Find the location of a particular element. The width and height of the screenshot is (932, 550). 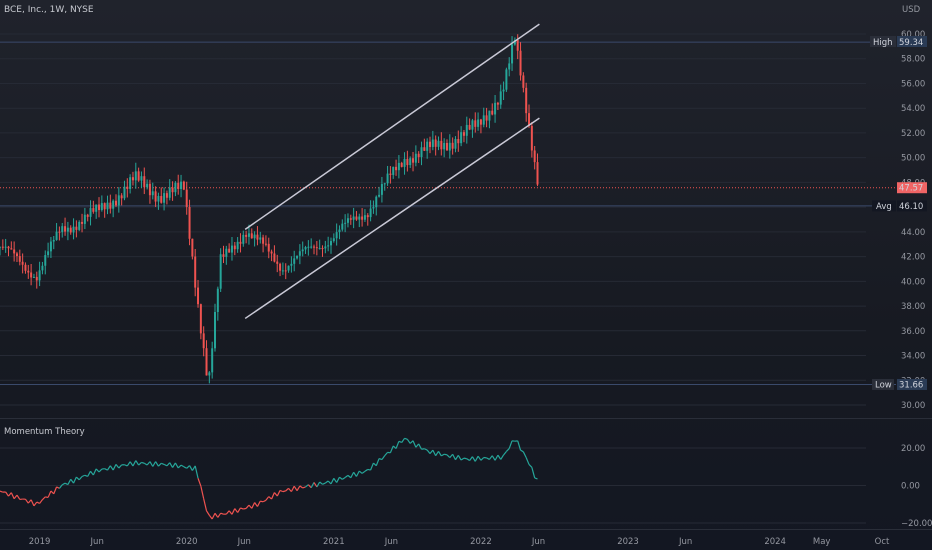

symbol-title: BCE, Inc., 1W, NYSE is located at coordinates (49, 10).